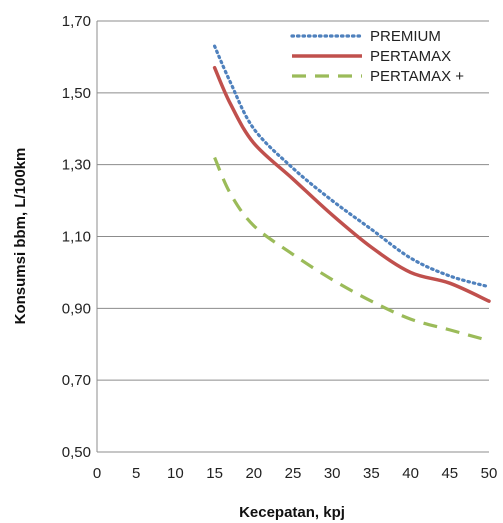 This screenshot has height=523, width=503. What do you see at coordinates (76, 165) in the screenshot?
I see `y-tick-label: 1,30` at bounding box center [76, 165].